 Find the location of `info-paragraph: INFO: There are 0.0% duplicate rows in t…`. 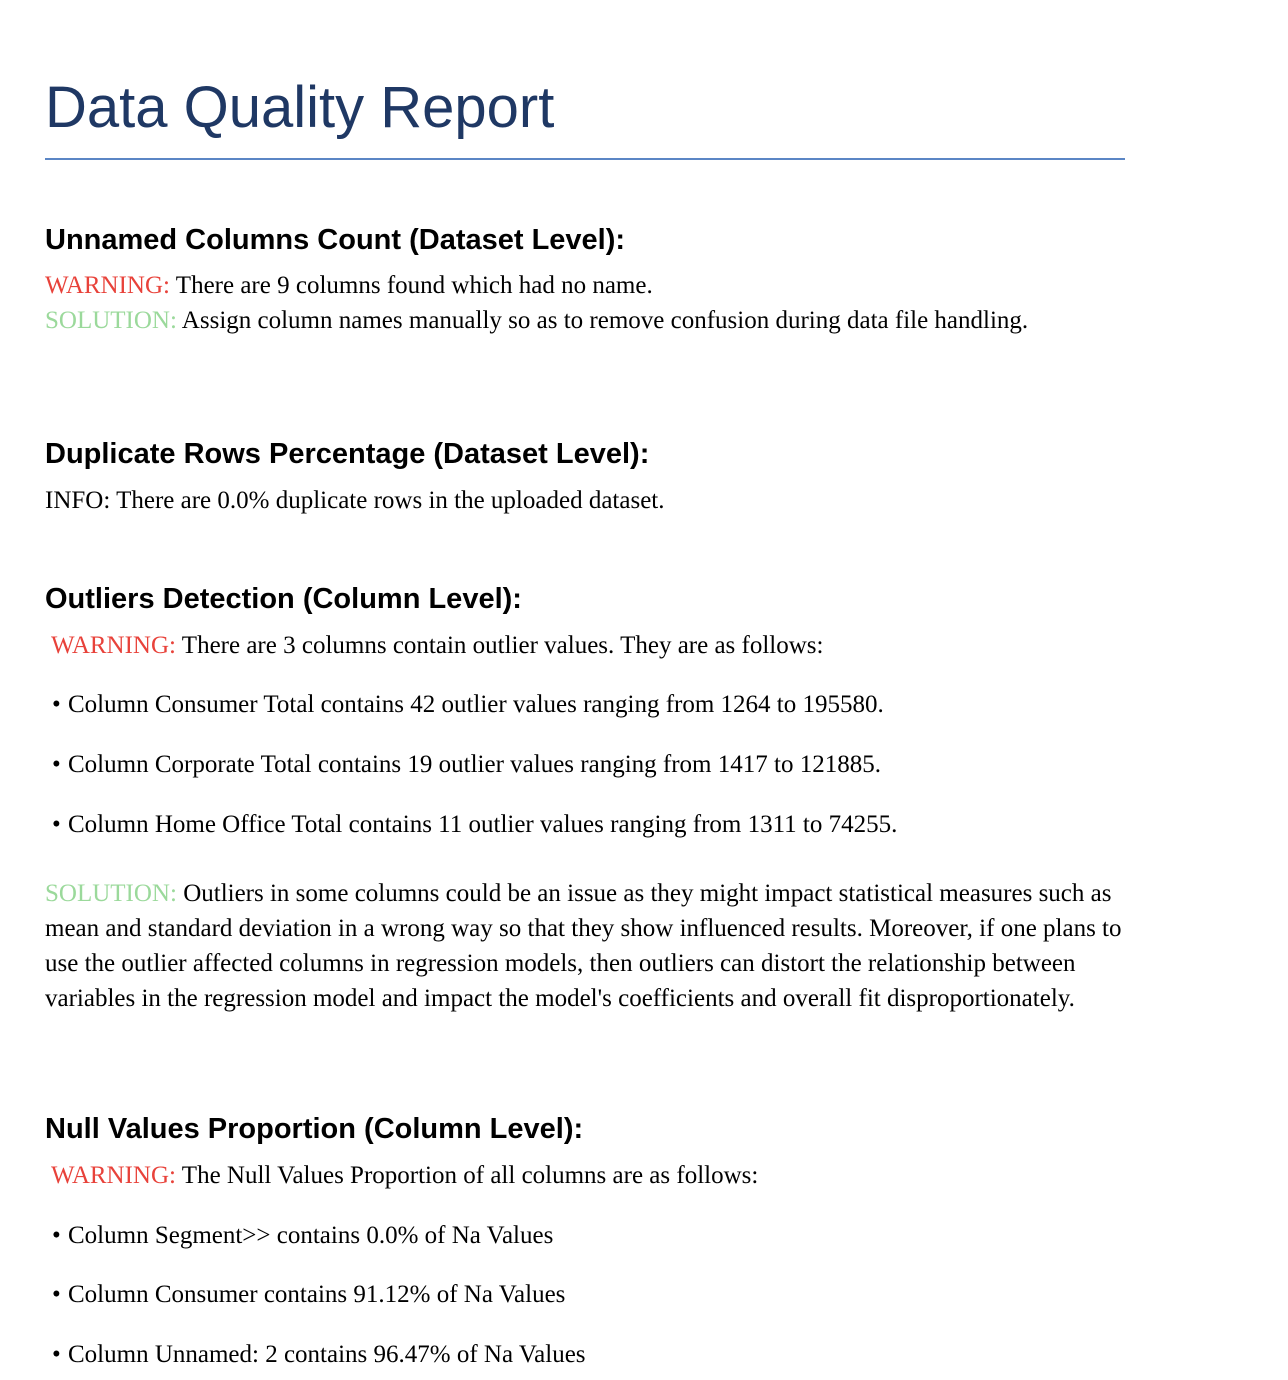

info-paragraph: INFO: There are 0.0% duplicate rows in t… is located at coordinates (355, 500).